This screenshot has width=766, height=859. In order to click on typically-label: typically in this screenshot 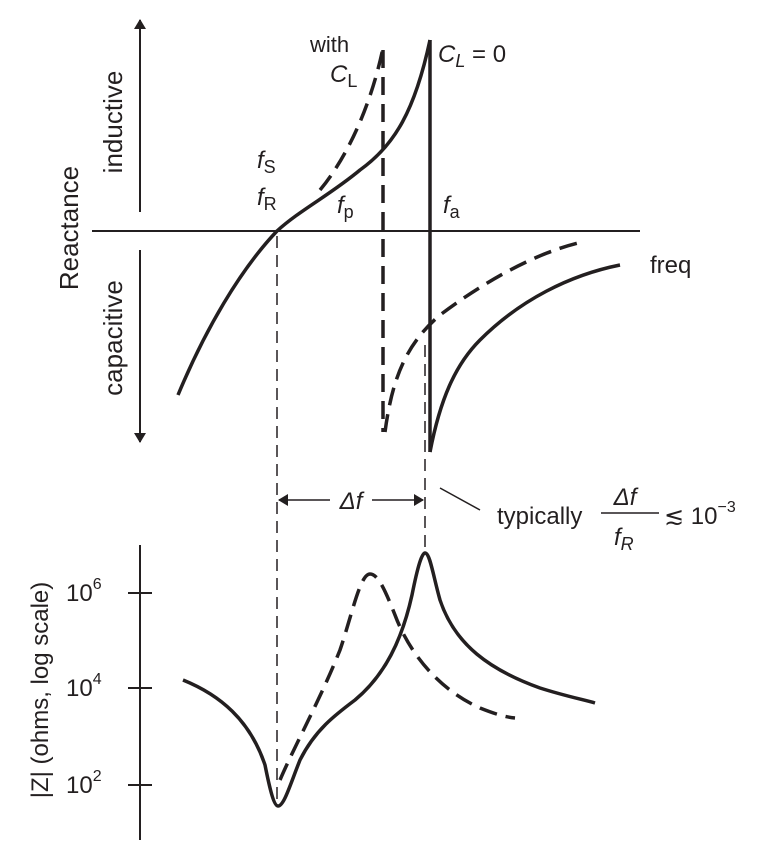, I will do `click(539, 516)`.